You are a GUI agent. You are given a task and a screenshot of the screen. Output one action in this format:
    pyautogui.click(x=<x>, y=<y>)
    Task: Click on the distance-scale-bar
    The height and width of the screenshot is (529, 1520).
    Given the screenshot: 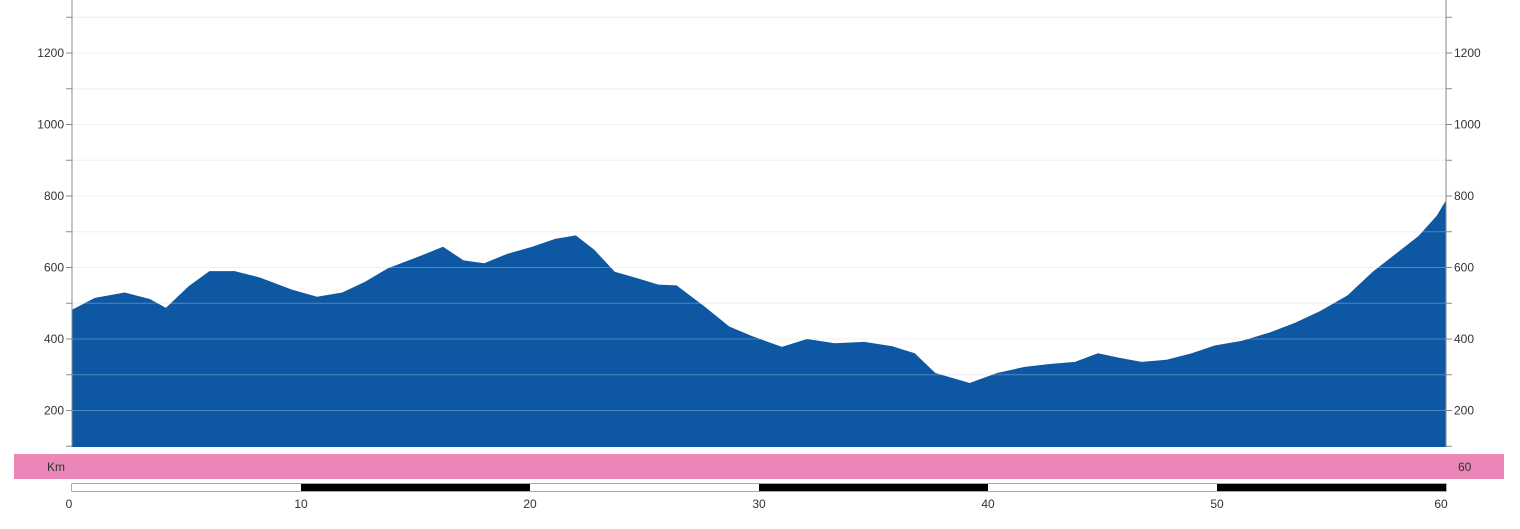 What is the action you would take?
    pyautogui.click(x=759, y=487)
    